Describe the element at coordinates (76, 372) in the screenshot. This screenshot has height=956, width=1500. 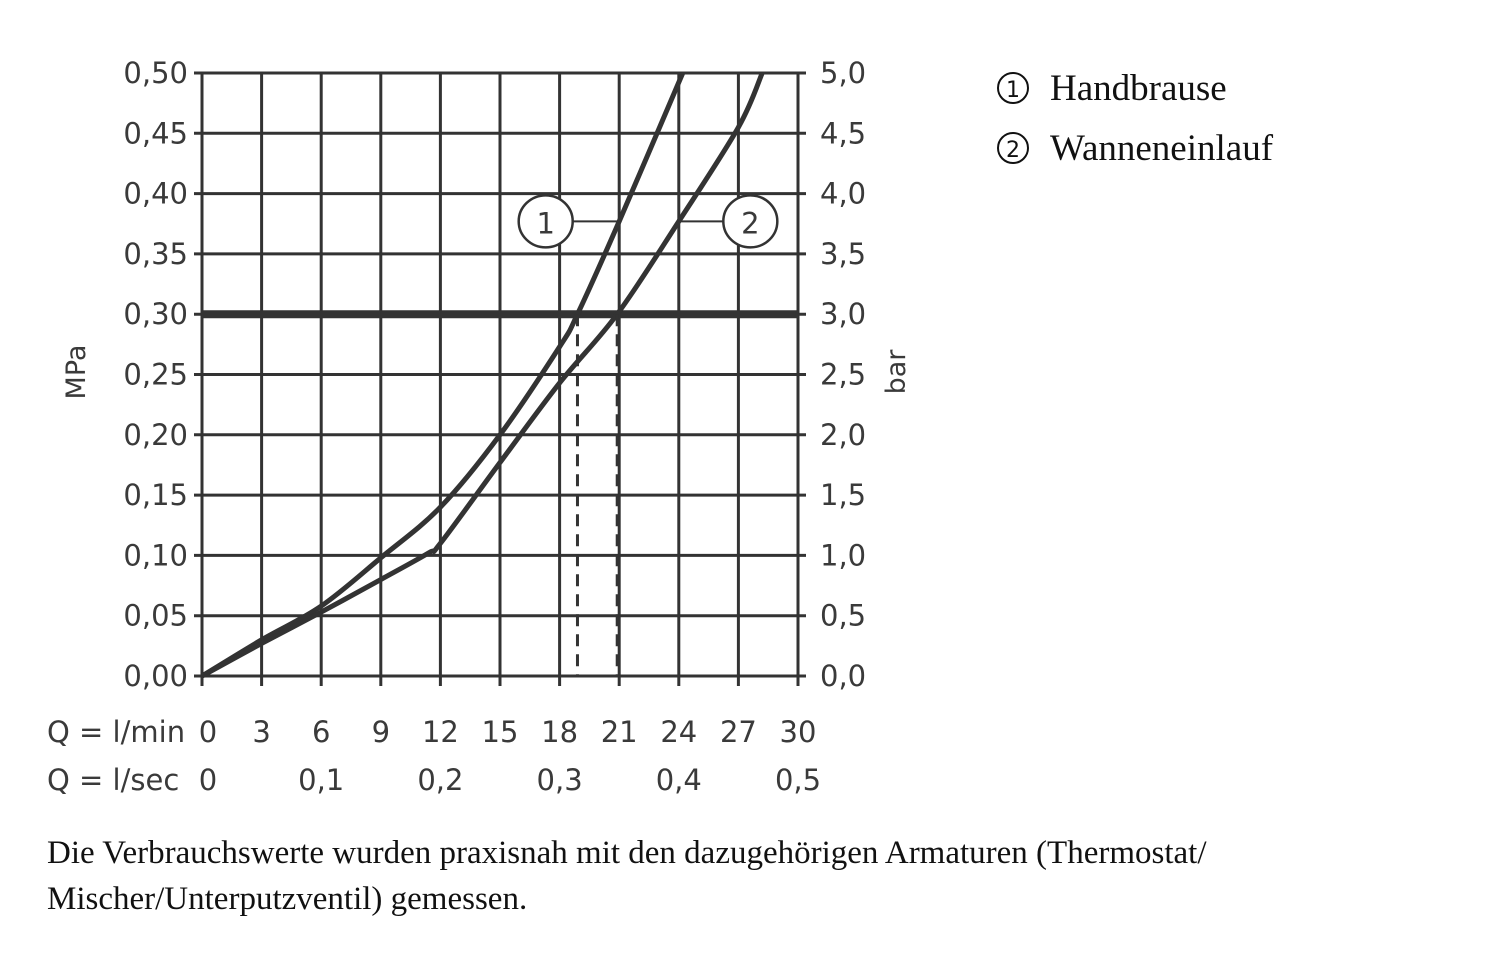
I see `y-axis-label-mpa: MPa` at that location.